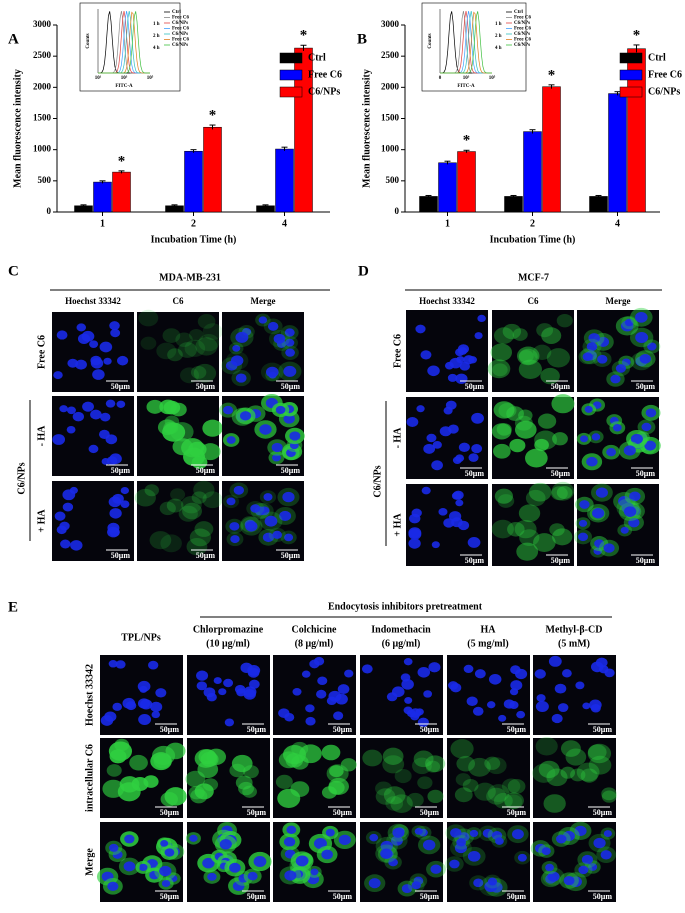  What do you see at coordinates (124, 86) in the screenshot?
I see `inset-x-label: FITC-A` at bounding box center [124, 86].